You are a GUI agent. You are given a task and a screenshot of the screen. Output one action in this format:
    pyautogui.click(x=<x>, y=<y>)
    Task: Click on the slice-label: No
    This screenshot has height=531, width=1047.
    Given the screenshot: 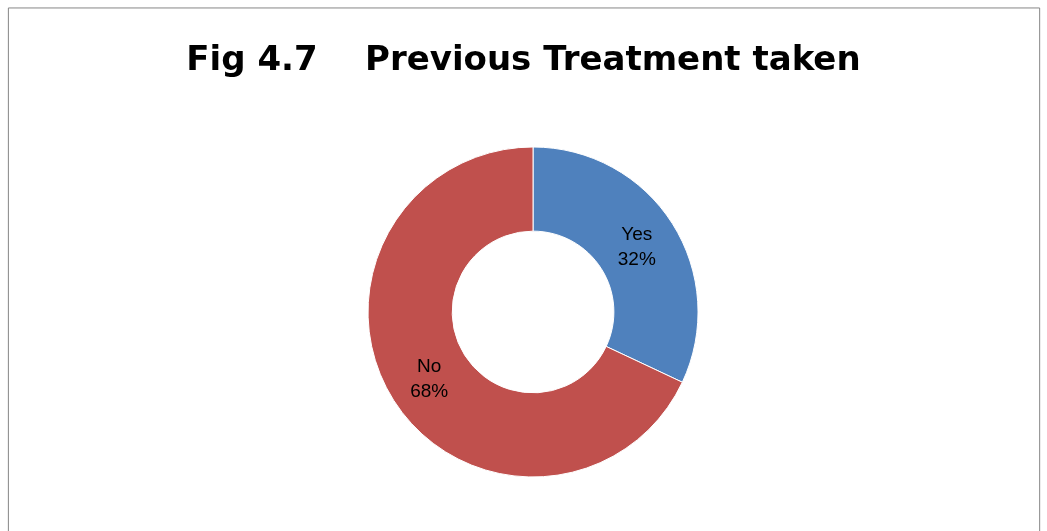 What is the action you would take?
    pyautogui.click(x=429, y=366)
    